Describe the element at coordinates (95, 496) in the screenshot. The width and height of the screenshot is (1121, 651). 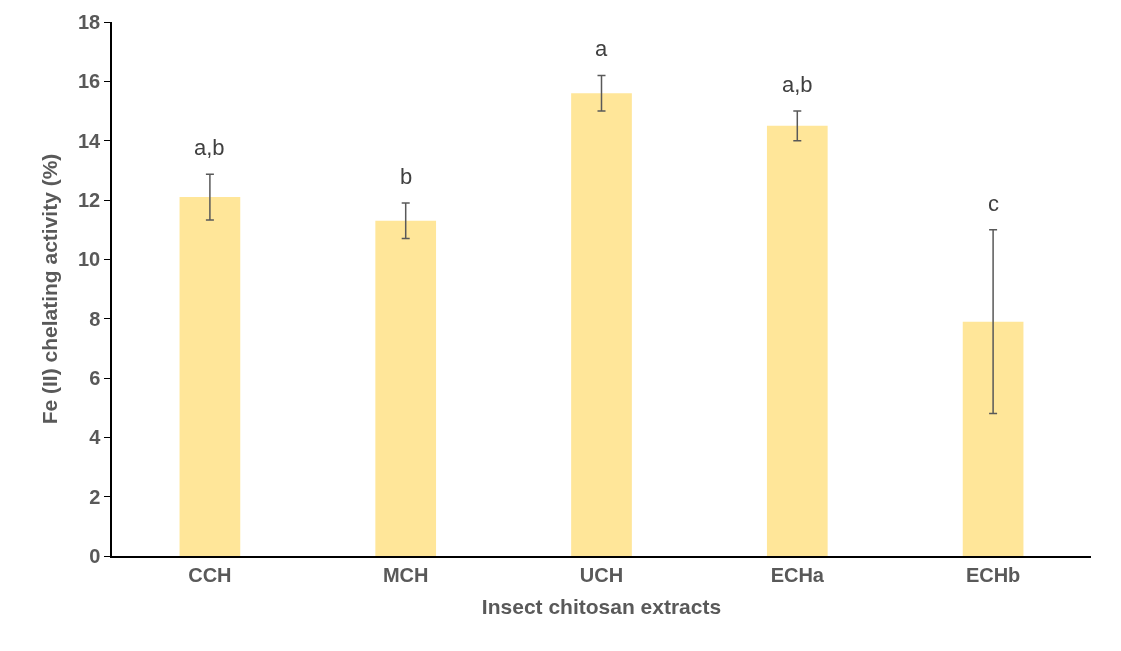
I see `y-tick-label: 2` at that location.